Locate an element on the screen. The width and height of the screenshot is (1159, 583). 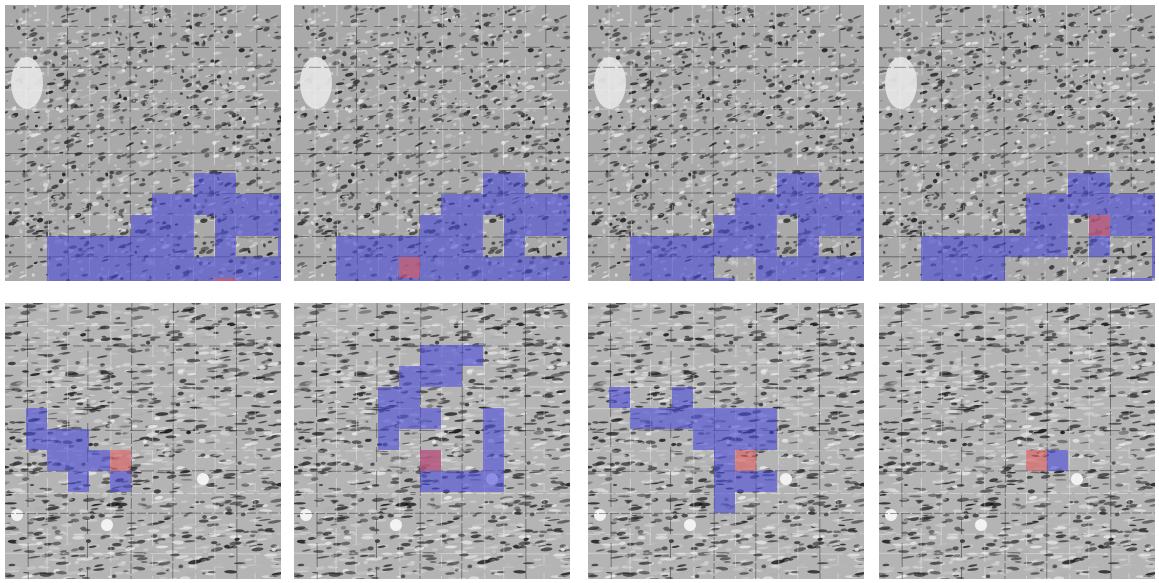
query-patch-cell is located at coordinates (1099, 225).